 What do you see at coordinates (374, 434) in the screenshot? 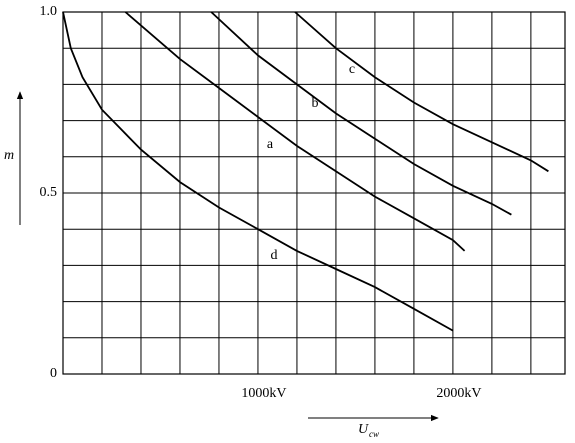
I see `x-axis-label-sub: cw` at bounding box center [374, 434].